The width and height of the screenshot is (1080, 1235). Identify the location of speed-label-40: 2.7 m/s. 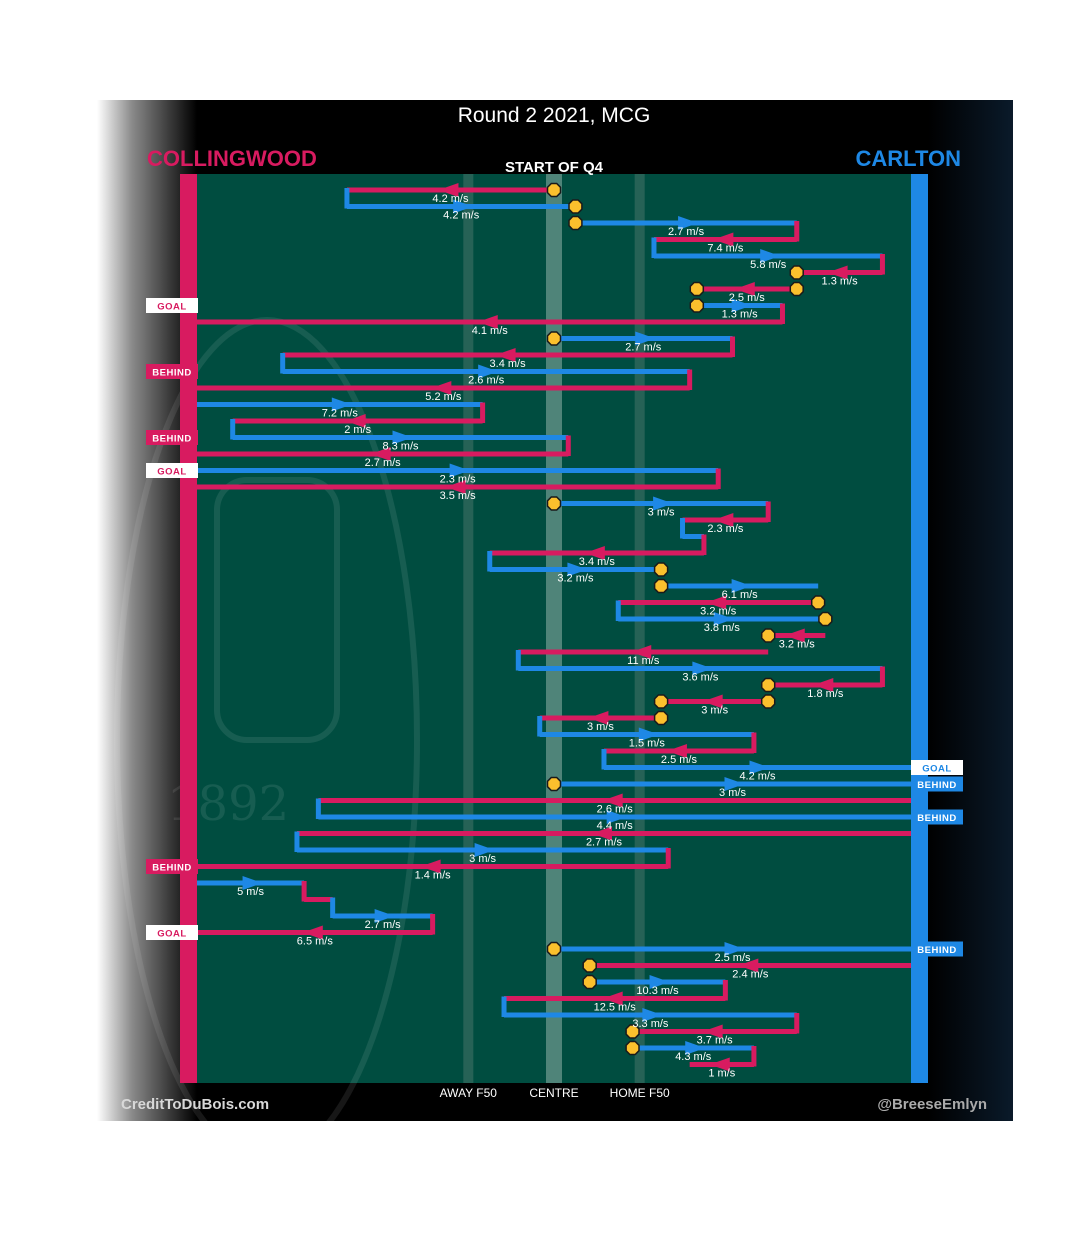
(604, 843).